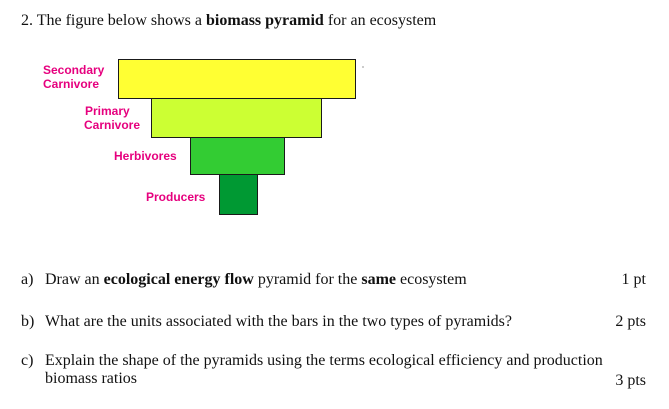 This screenshot has width=669, height=409. Describe the element at coordinates (238, 194) in the screenshot. I see `pyramid-bar-producers` at that location.